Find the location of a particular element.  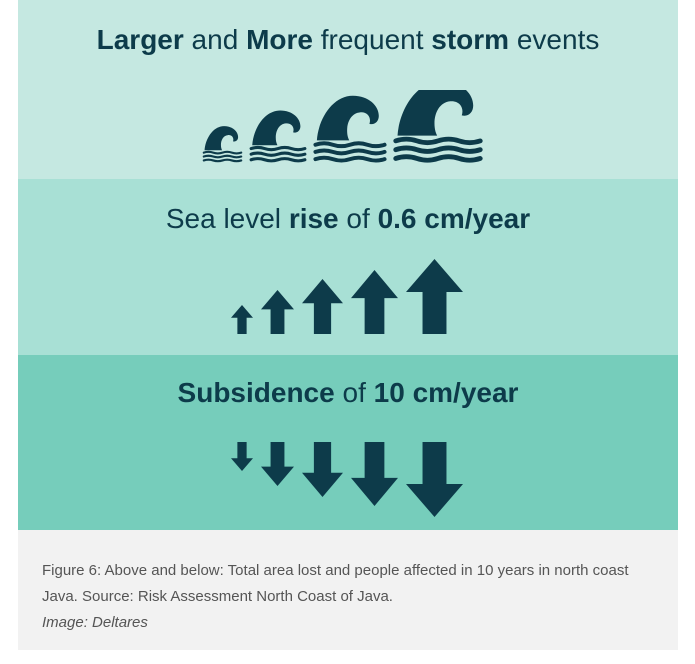

sea-level-headline-part: rise is located at coordinates (313, 218).